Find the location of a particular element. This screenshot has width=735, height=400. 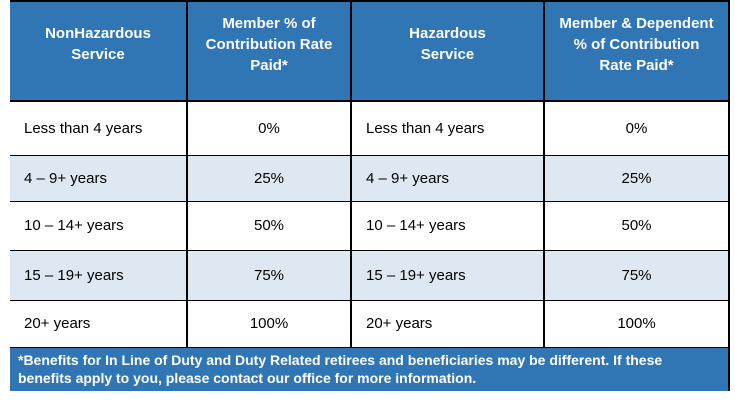

member-pct-cell: 25% is located at coordinates (268, 178).